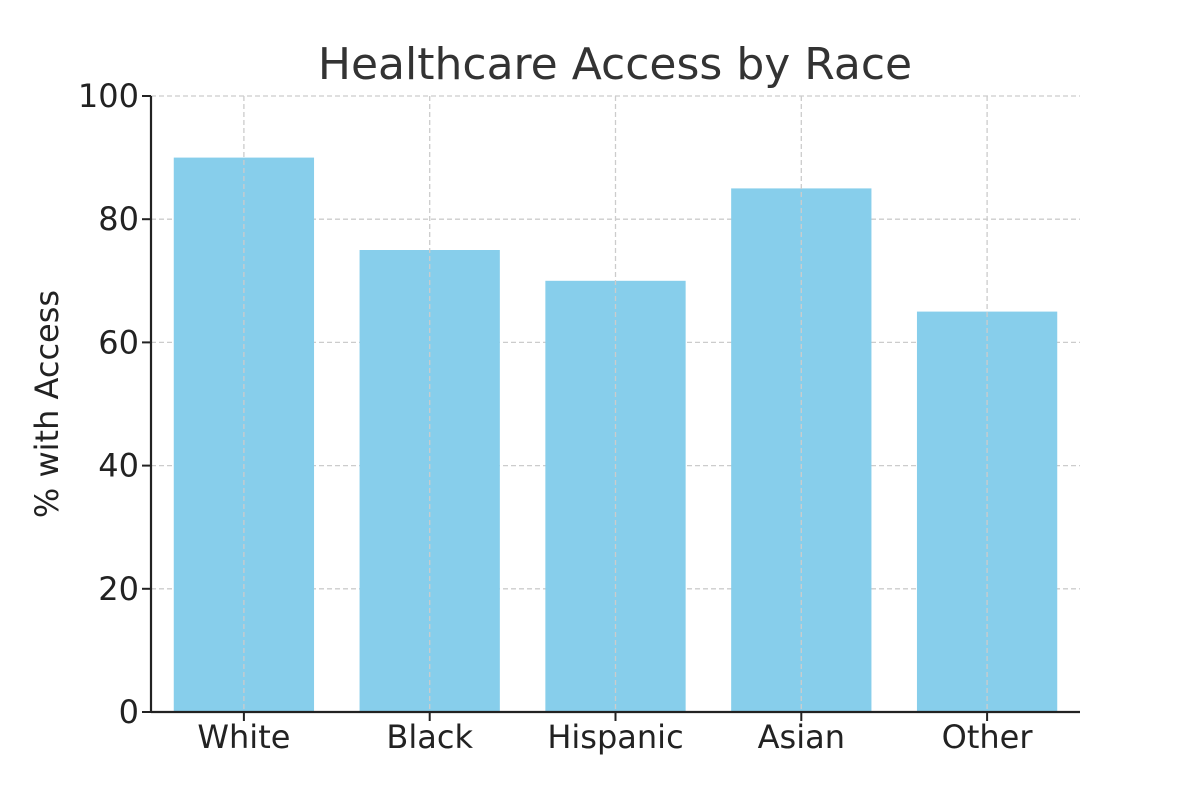  What do you see at coordinates (47, 404) in the screenshot?
I see `y-axis-label: % with Access` at bounding box center [47, 404].